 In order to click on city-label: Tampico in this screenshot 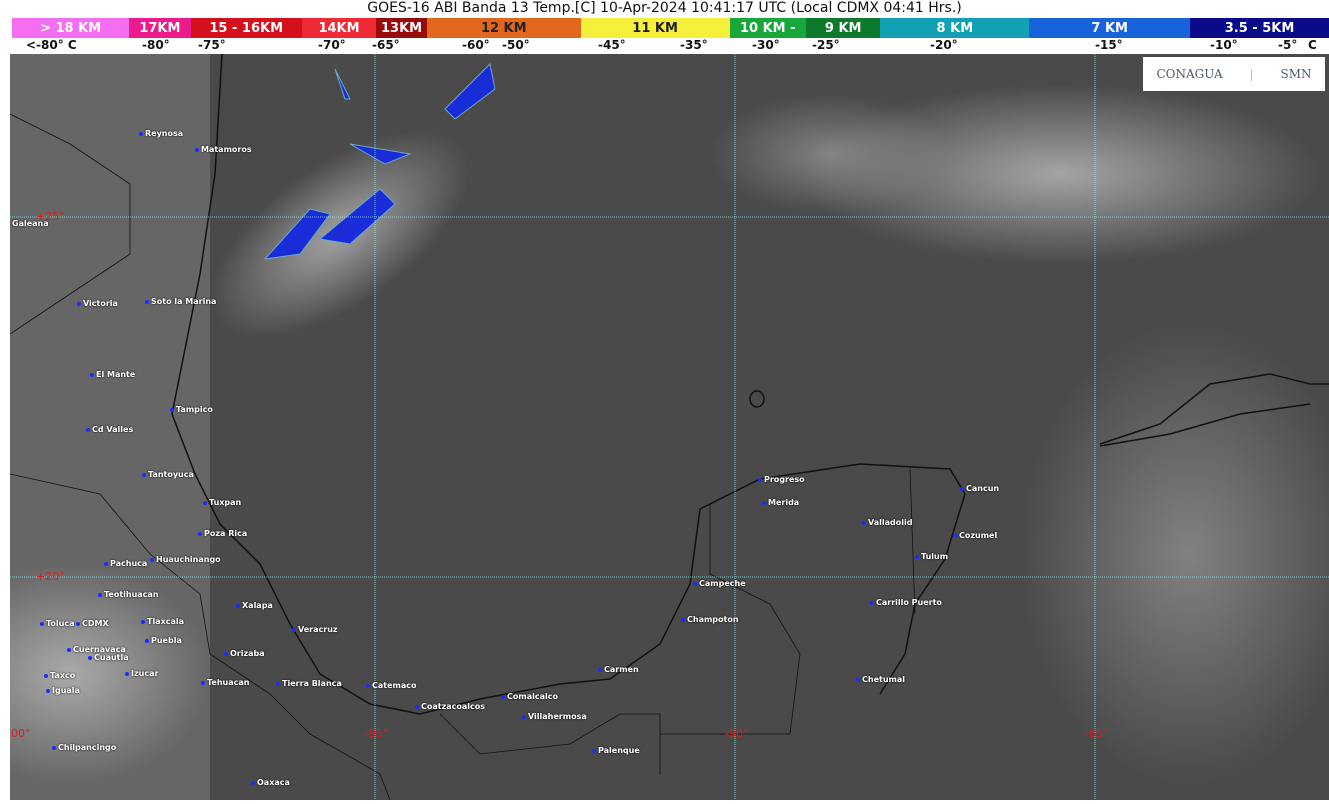, I will do `click(191, 409)`.